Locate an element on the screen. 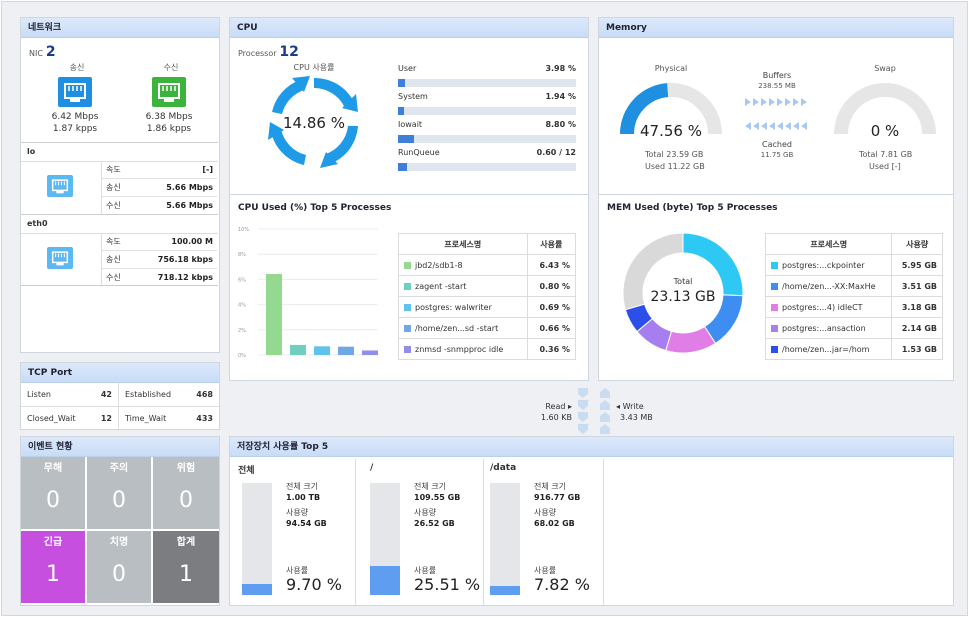 This screenshot has width=970, height=618. cached-value: 11.75 GB is located at coordinates (777, 155).